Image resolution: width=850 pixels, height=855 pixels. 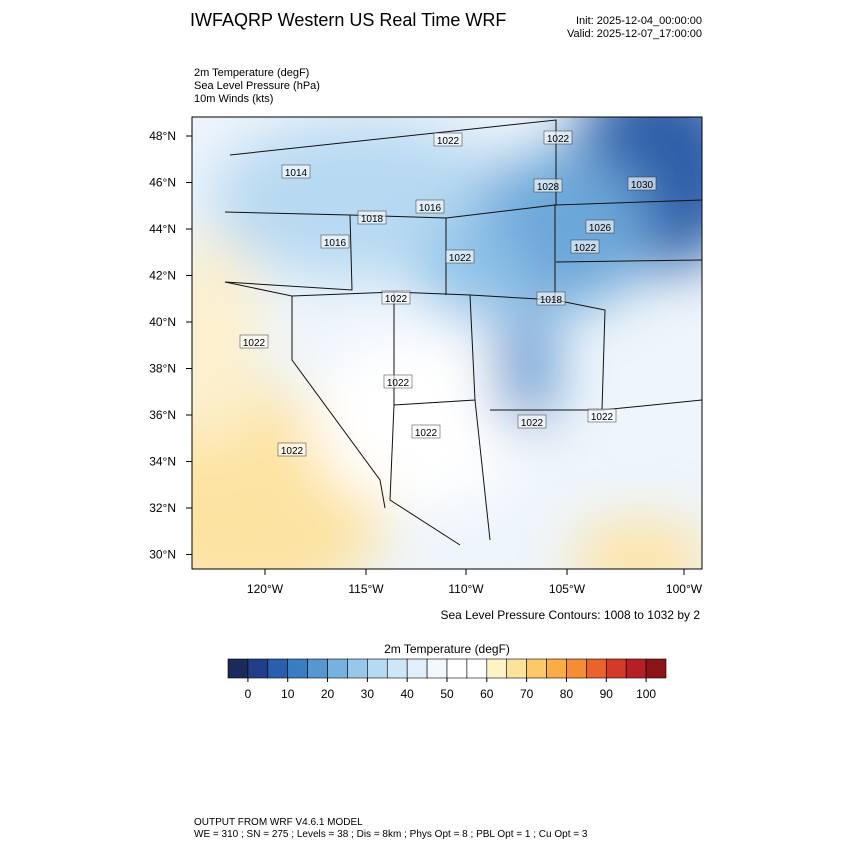 I want to click on colorbar-tick-label: 40, so click(x=408, y=694).